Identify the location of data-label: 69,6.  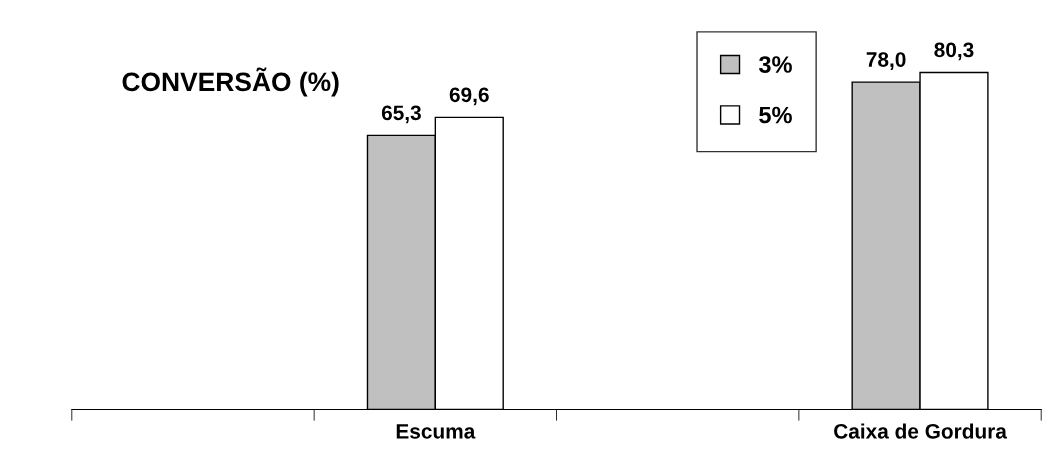
(469, 96).